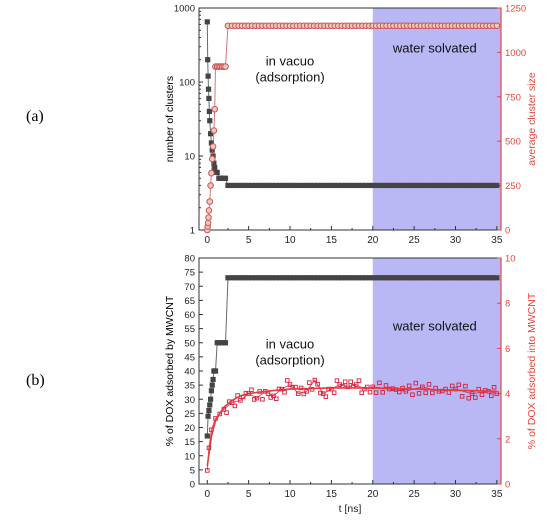  Describe the element at coordinates (189, 343) in the screenshot. I see `y-left-tick-label: 50` at that location.